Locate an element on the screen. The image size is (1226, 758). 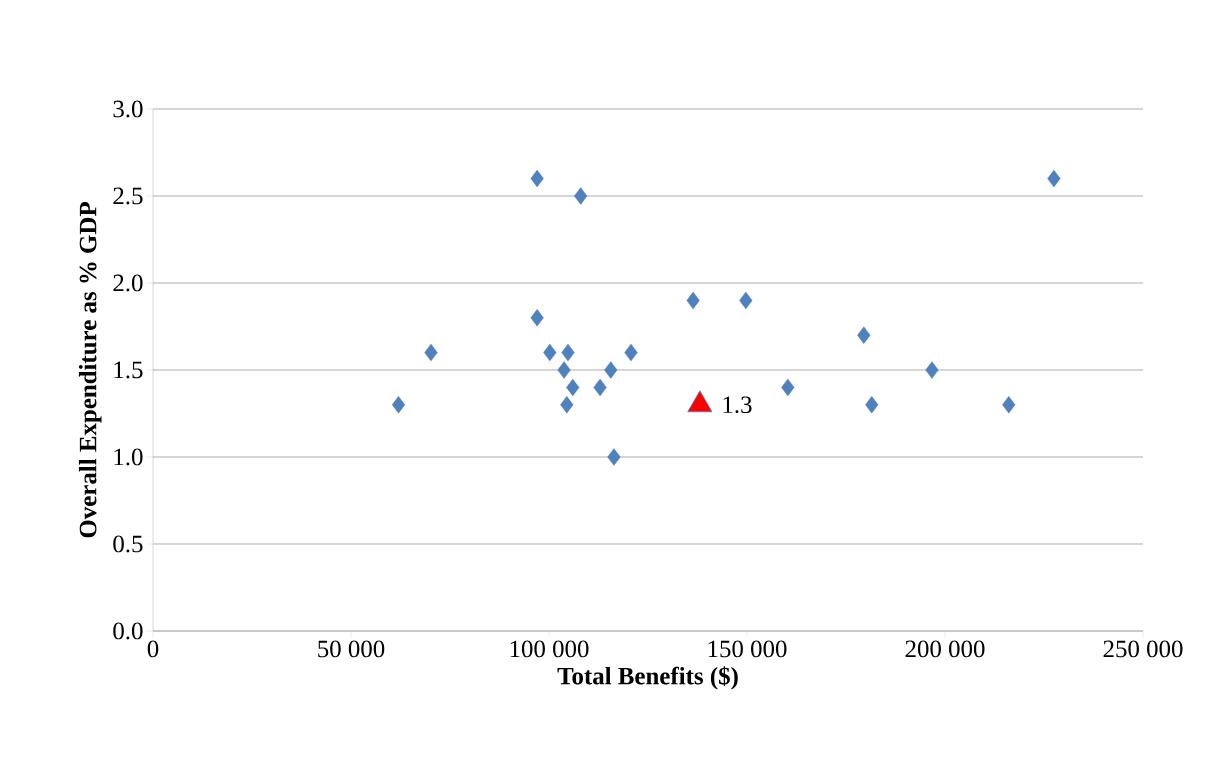
x-tick-label: 50 000 is located at coordinates (351, 649).